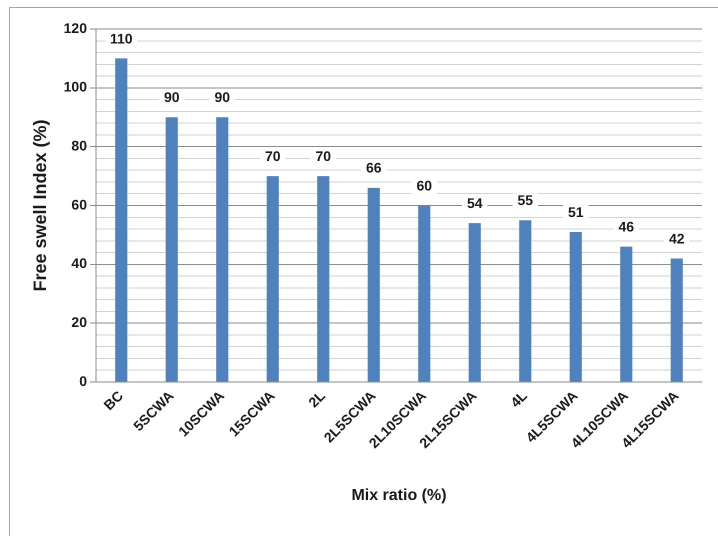 The image size is (718, 536). What do you see at coordinates (113, 400) in the screenshot?
I see `x-tick-label: BC` at bounding box center [113, 400].